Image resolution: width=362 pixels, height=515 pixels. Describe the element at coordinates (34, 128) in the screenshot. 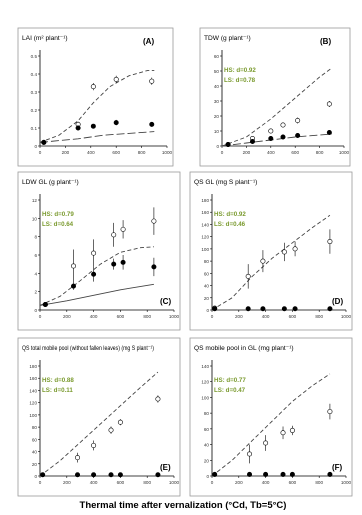

I see `y-tick-label: 0.1` at that location.